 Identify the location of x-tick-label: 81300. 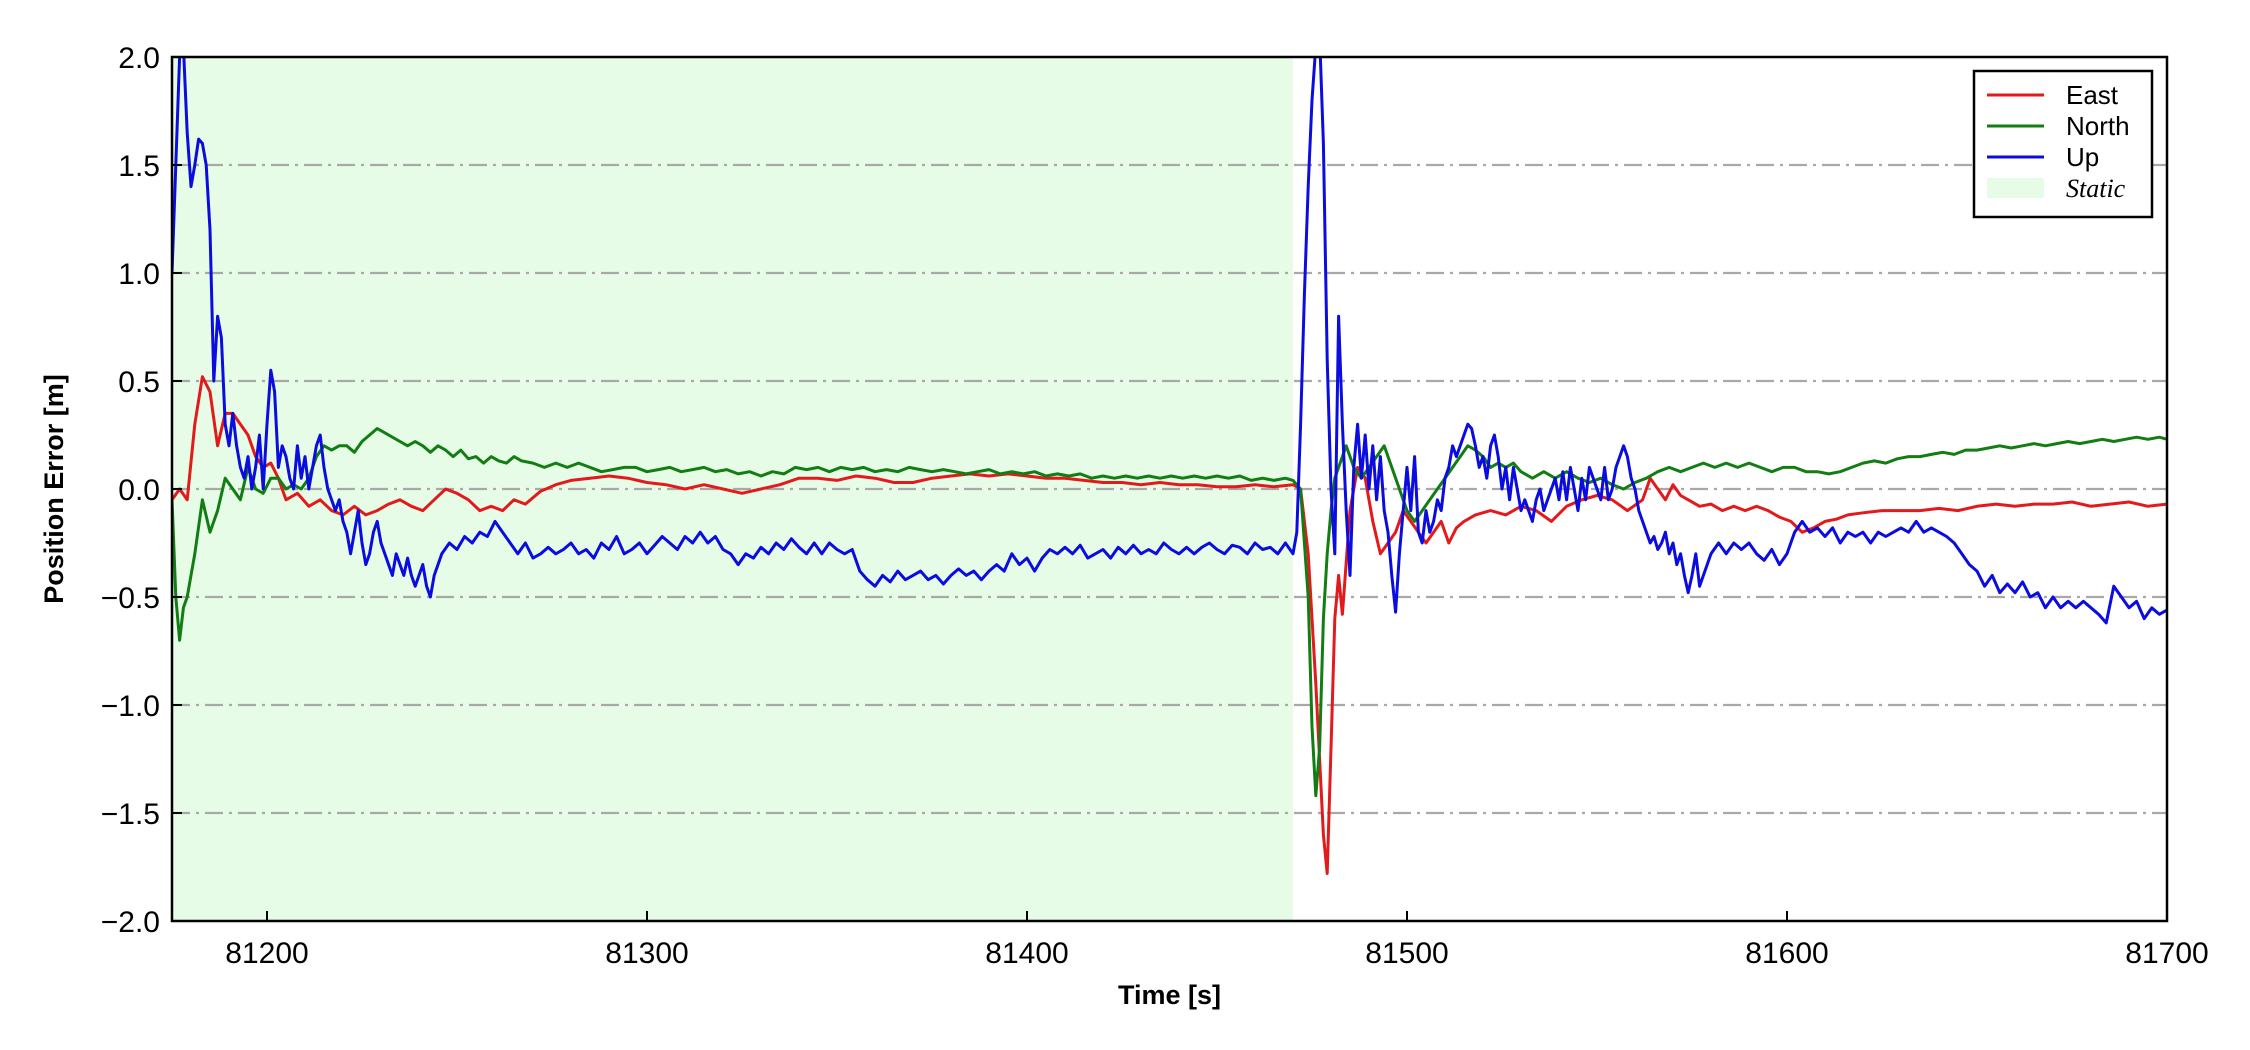
(646, 953).